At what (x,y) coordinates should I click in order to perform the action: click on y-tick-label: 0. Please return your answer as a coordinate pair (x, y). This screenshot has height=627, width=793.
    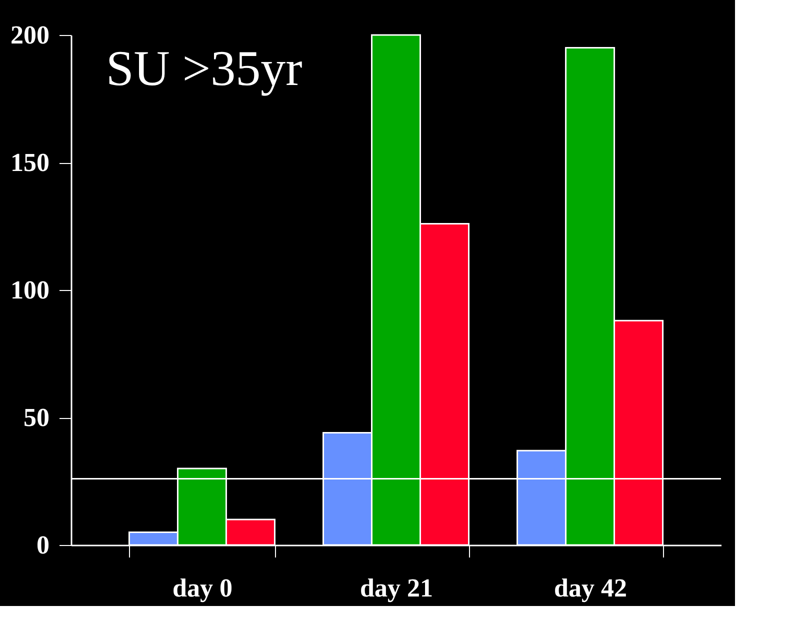
    Looking at the image, I should click on (43, 545).